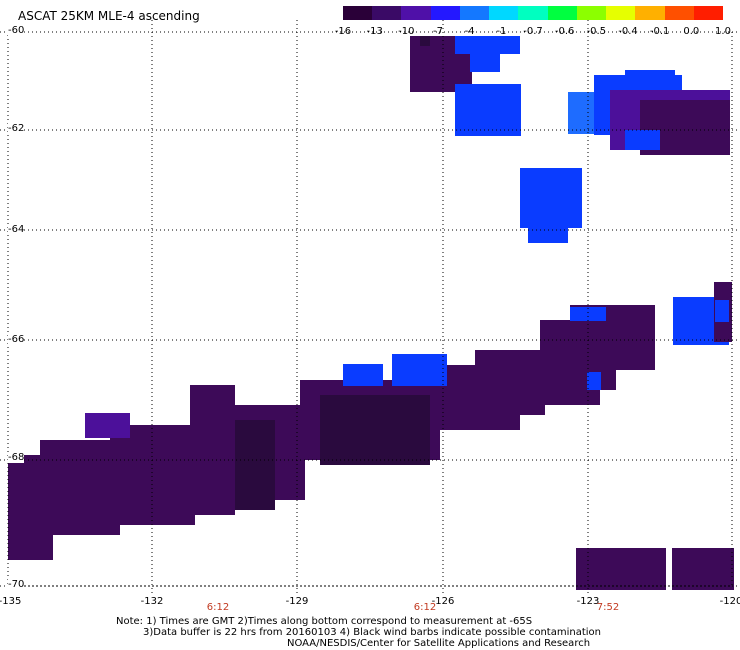  What do you see at coordinates (729, 601) in the screenshot?
I see `lon-label-120: -120` at bounding box center [729, 601].